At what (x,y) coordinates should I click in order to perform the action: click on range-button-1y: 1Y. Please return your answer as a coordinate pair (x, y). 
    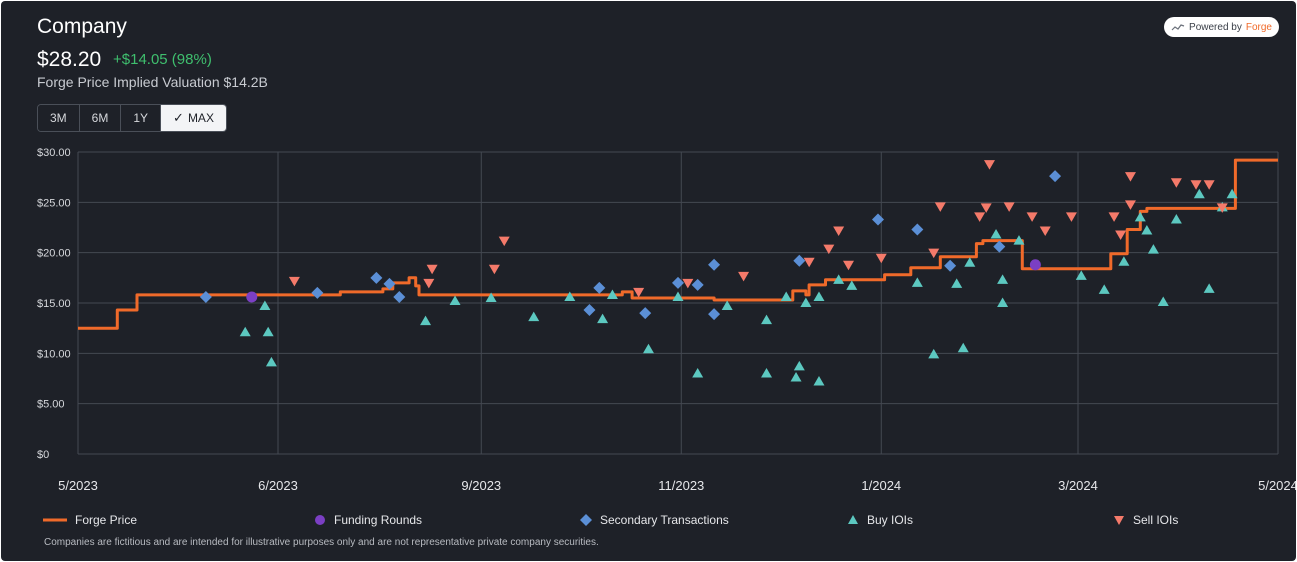
    Looking at the image, I should click on (141, 118).